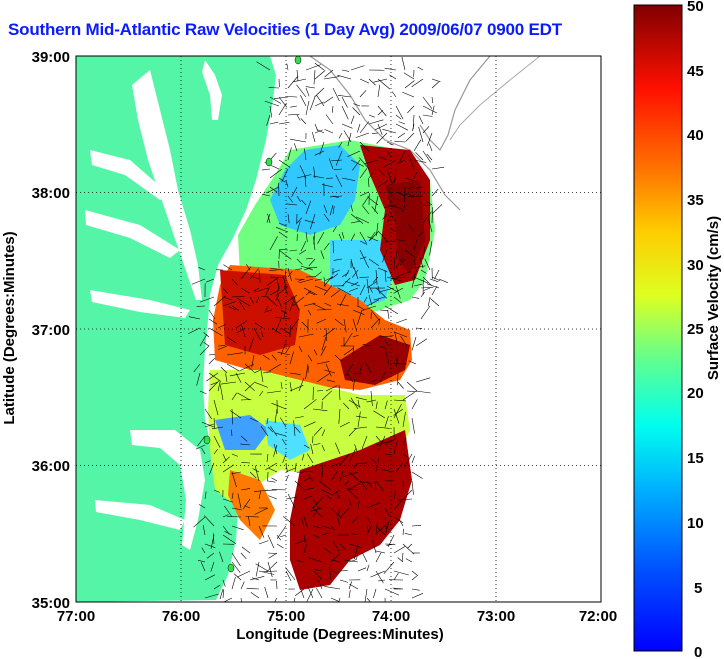 The image size is (724, 659). I want to click on y-tick: 39:00, so click(51, 57).